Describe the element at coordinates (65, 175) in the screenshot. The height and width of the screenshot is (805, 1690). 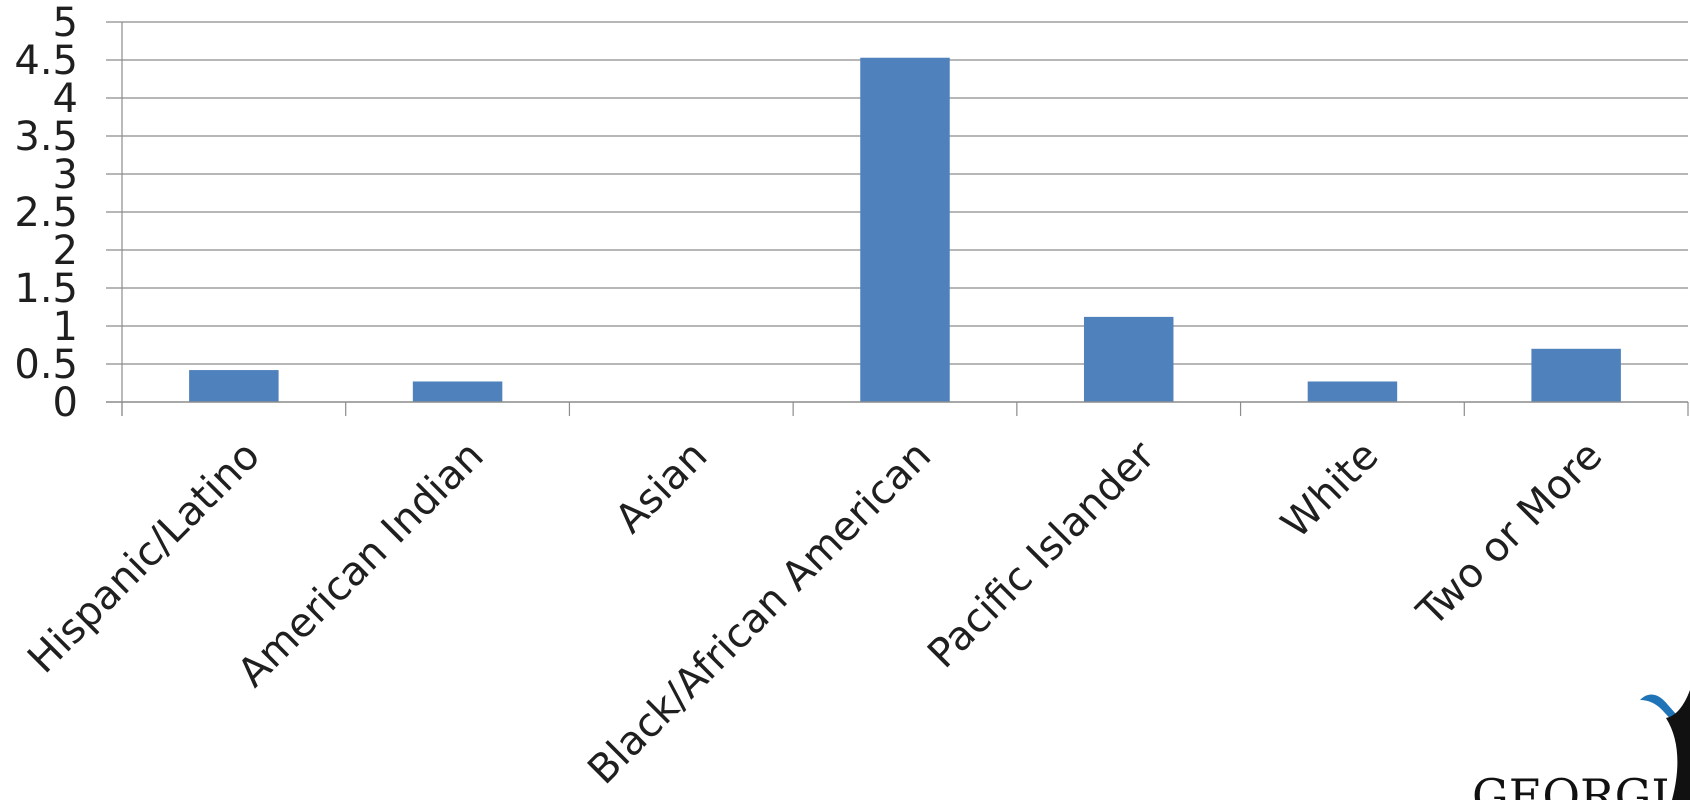
I see `y-tick-label: 3` at that location.